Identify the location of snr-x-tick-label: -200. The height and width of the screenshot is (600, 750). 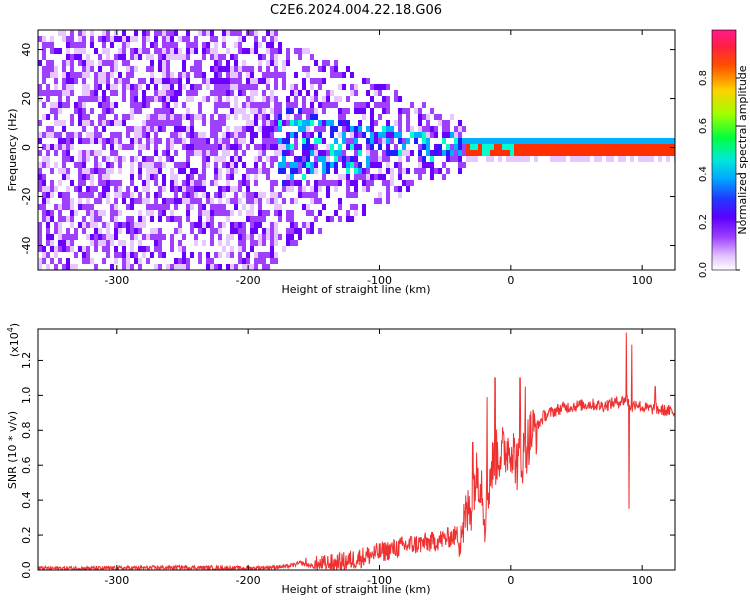
(248, 580).